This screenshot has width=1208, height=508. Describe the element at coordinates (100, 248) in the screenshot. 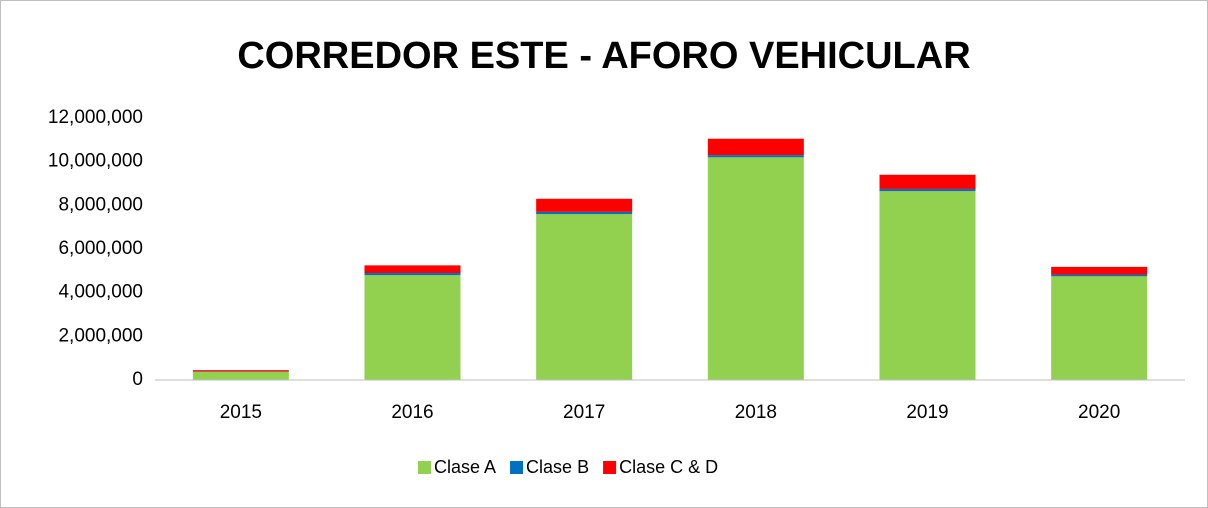

I see `y-tick-label: 6,000,000` at that location.